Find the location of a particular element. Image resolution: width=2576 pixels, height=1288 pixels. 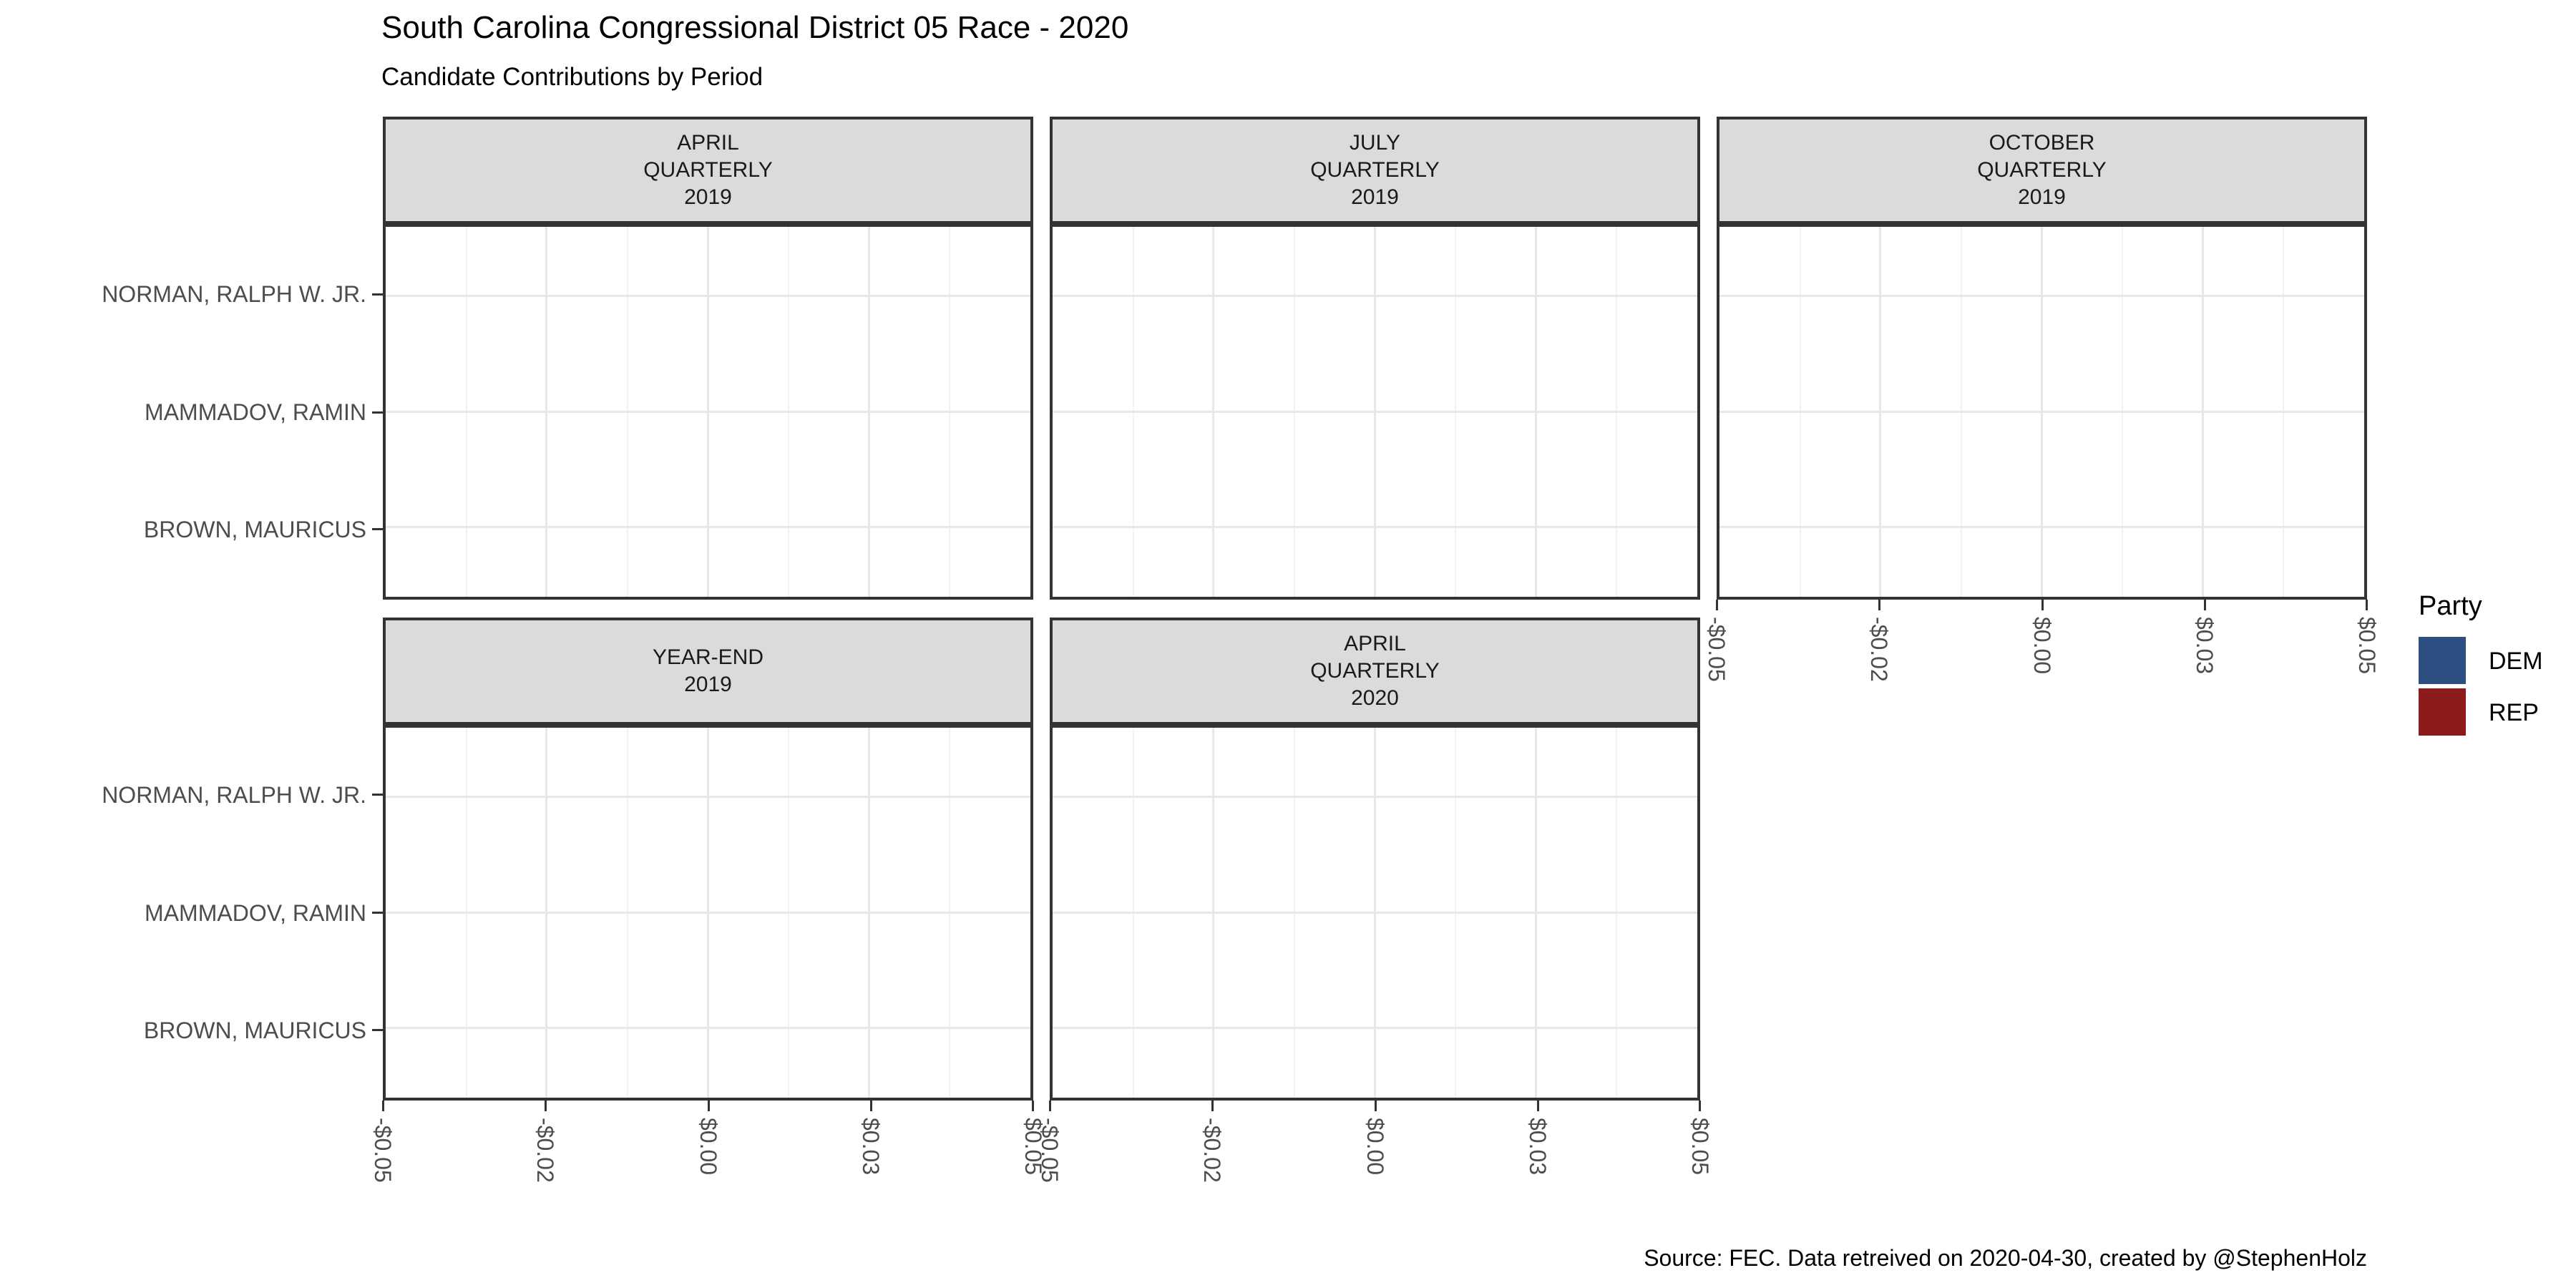

facet-strip-label: OCTOBER QUARTERLY 2019 is located at coordinates (2042, 170).